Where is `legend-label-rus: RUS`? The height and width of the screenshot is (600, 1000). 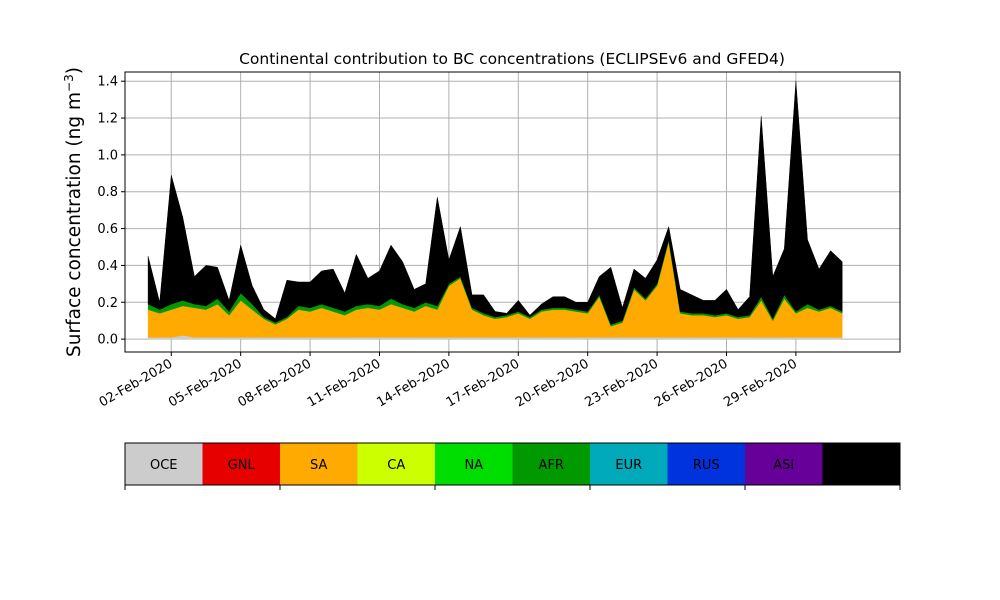 legend-label-rus: RUS is located at coordinates (706, 465).